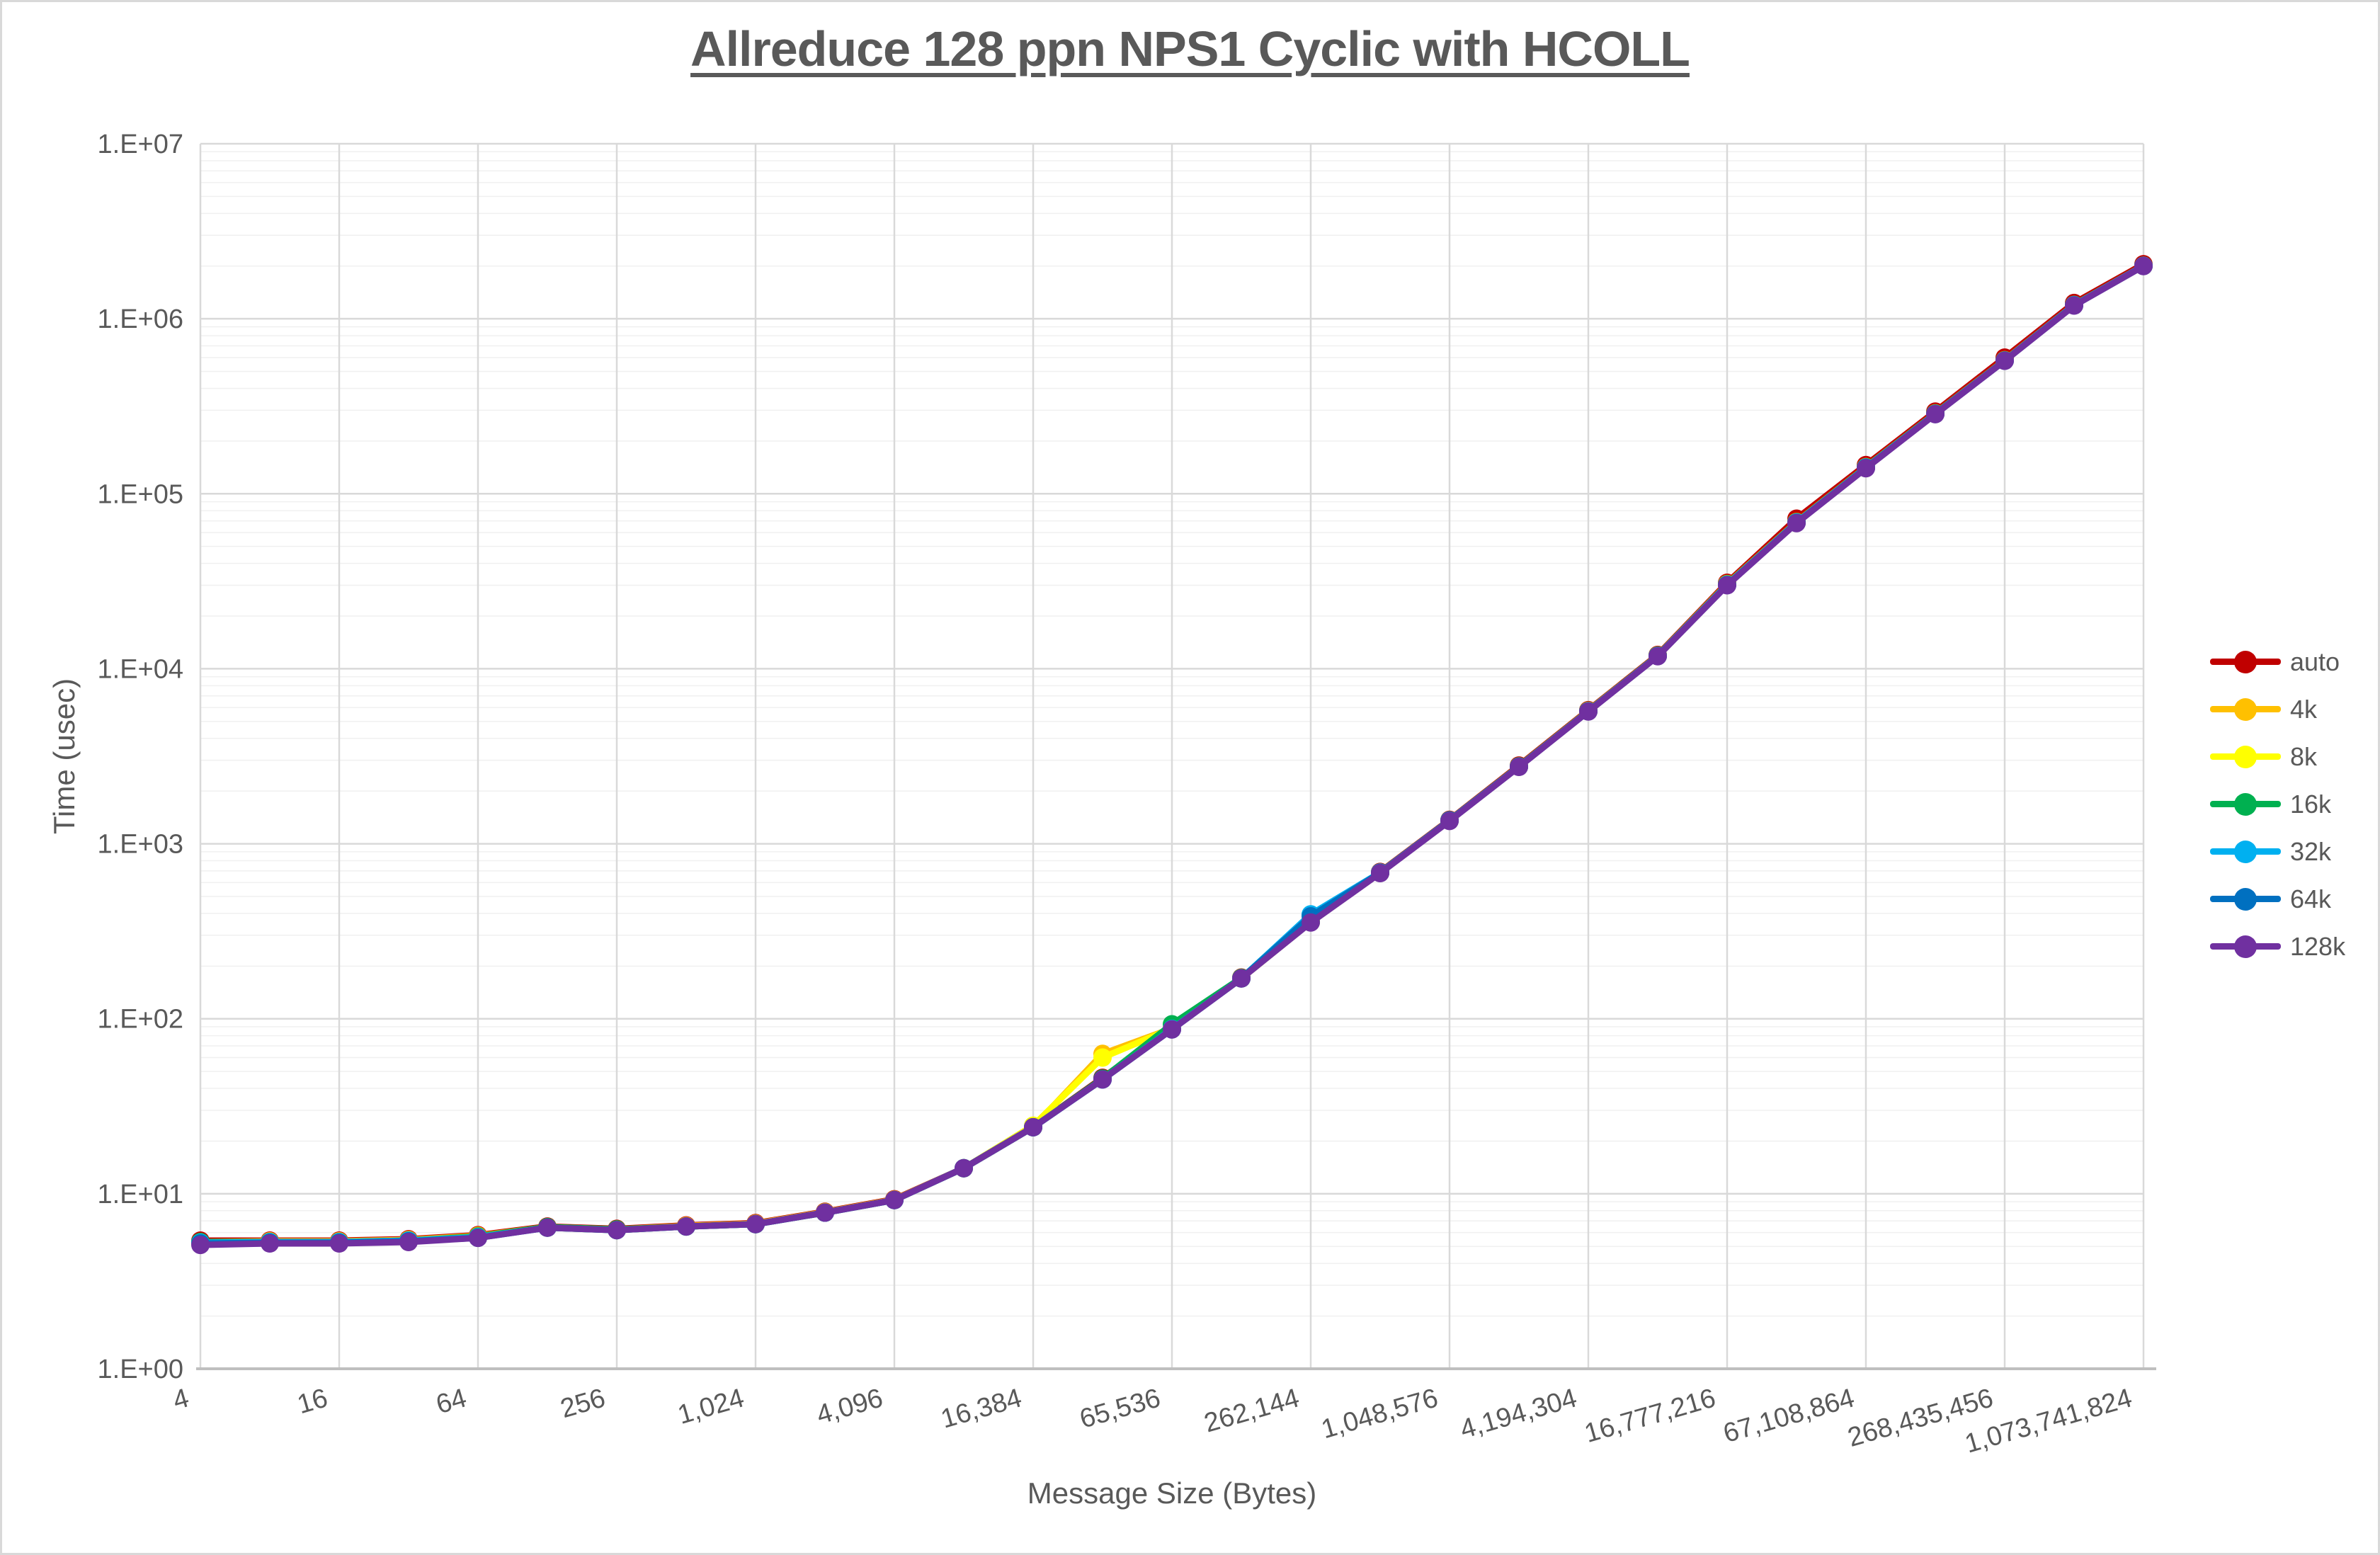 This screenshot has height=1555, width=2380. Describe the element at coordinates (1119, 1408) in the screenshot. I see `x-tick-label: 65,536` at that location.